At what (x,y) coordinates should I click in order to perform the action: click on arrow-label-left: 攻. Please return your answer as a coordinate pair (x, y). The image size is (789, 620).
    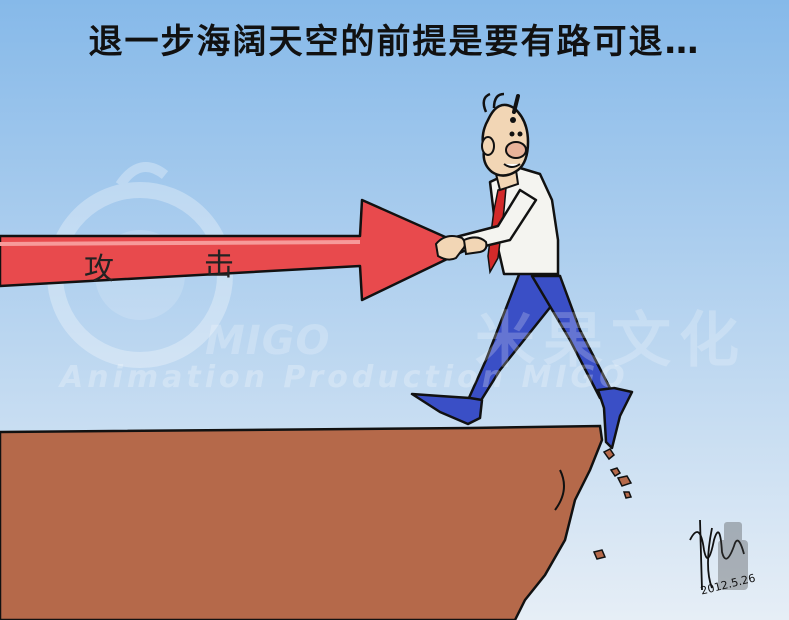
    Looking at the image, I should click on (99, 269).